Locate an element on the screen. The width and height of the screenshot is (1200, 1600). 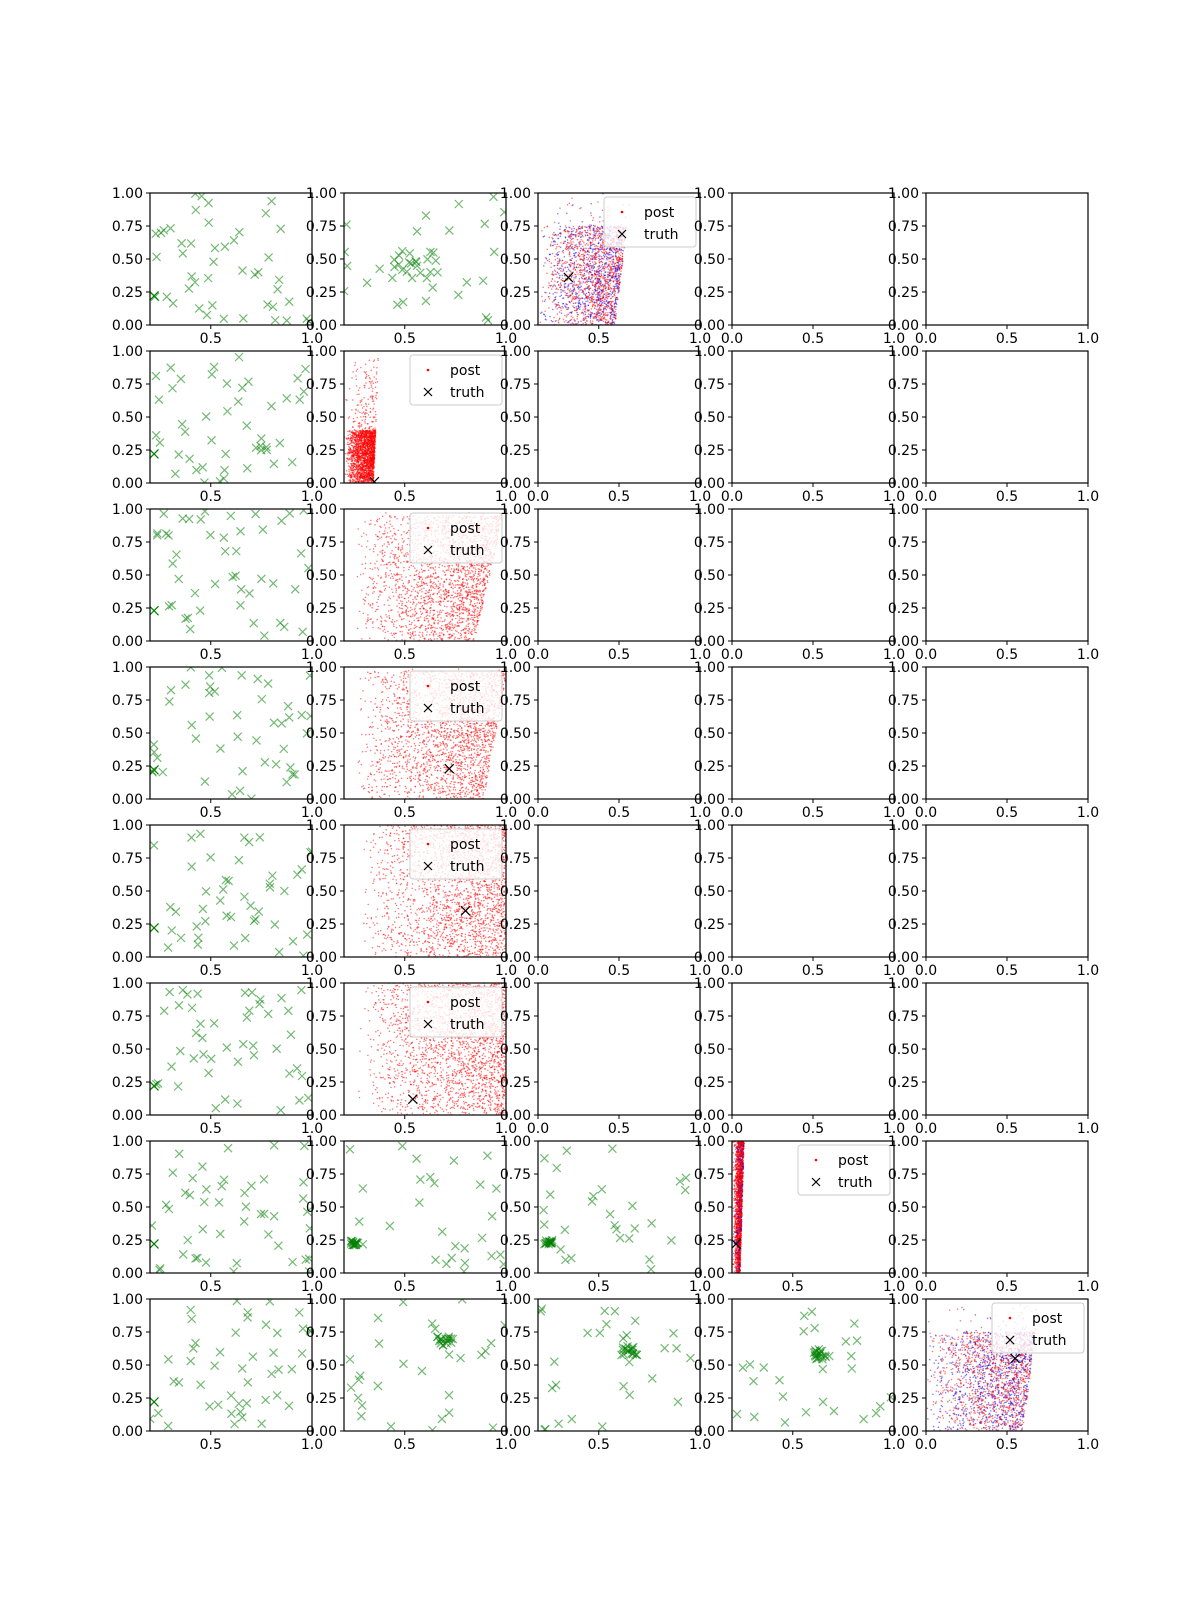
legend-post-label: post is located at coordinates (659, 213).